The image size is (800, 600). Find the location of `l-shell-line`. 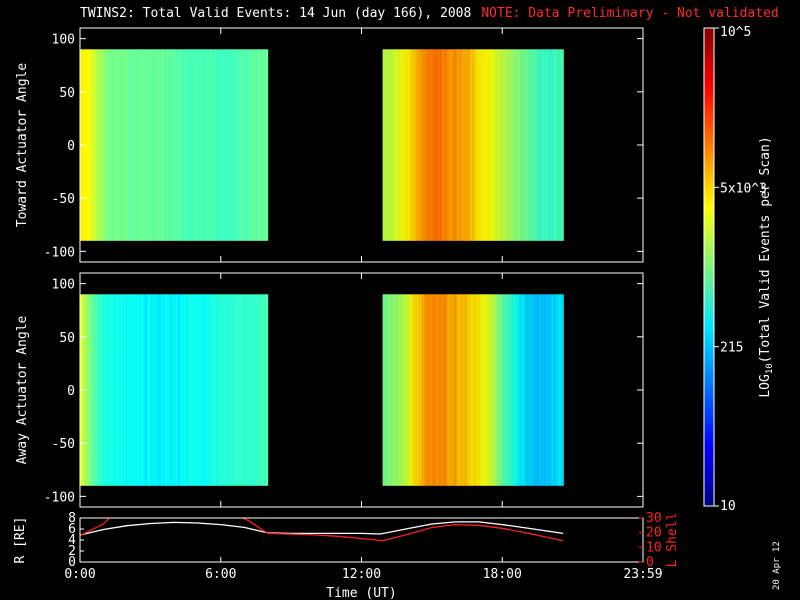

l-shell-line is located at coordinates (402, 530).